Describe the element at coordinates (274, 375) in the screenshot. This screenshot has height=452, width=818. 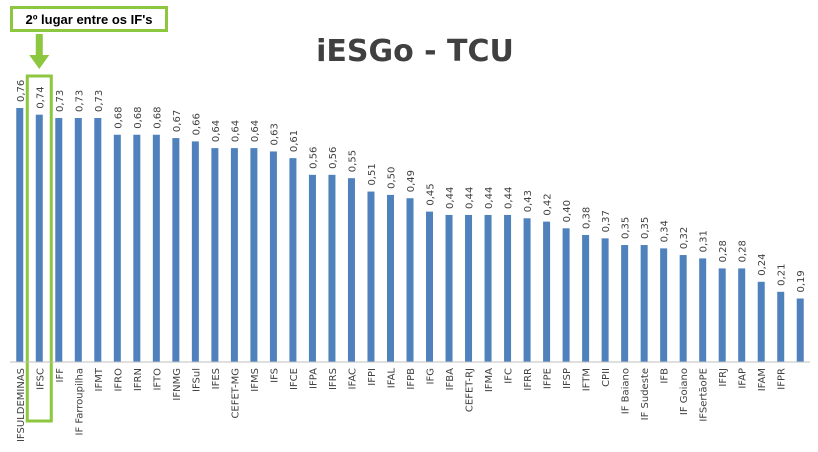
I see `category-label: IFS` at that location.